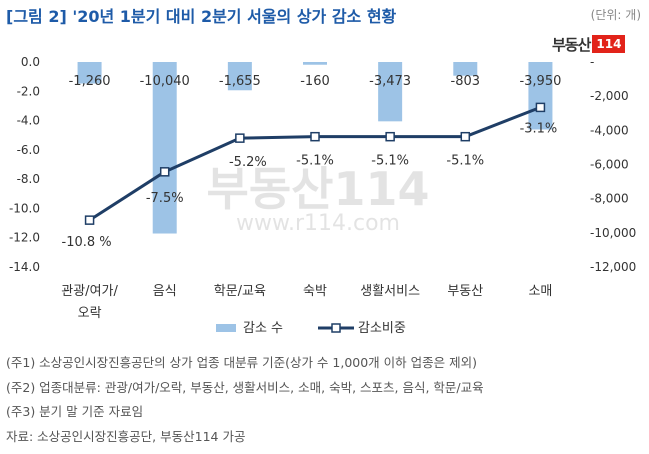 The image size is (649, 454). What do you see at coordinates (28, 179) in the screenshot?
I see `left-tick-label: -8.0` at bounding box center [28, 179].